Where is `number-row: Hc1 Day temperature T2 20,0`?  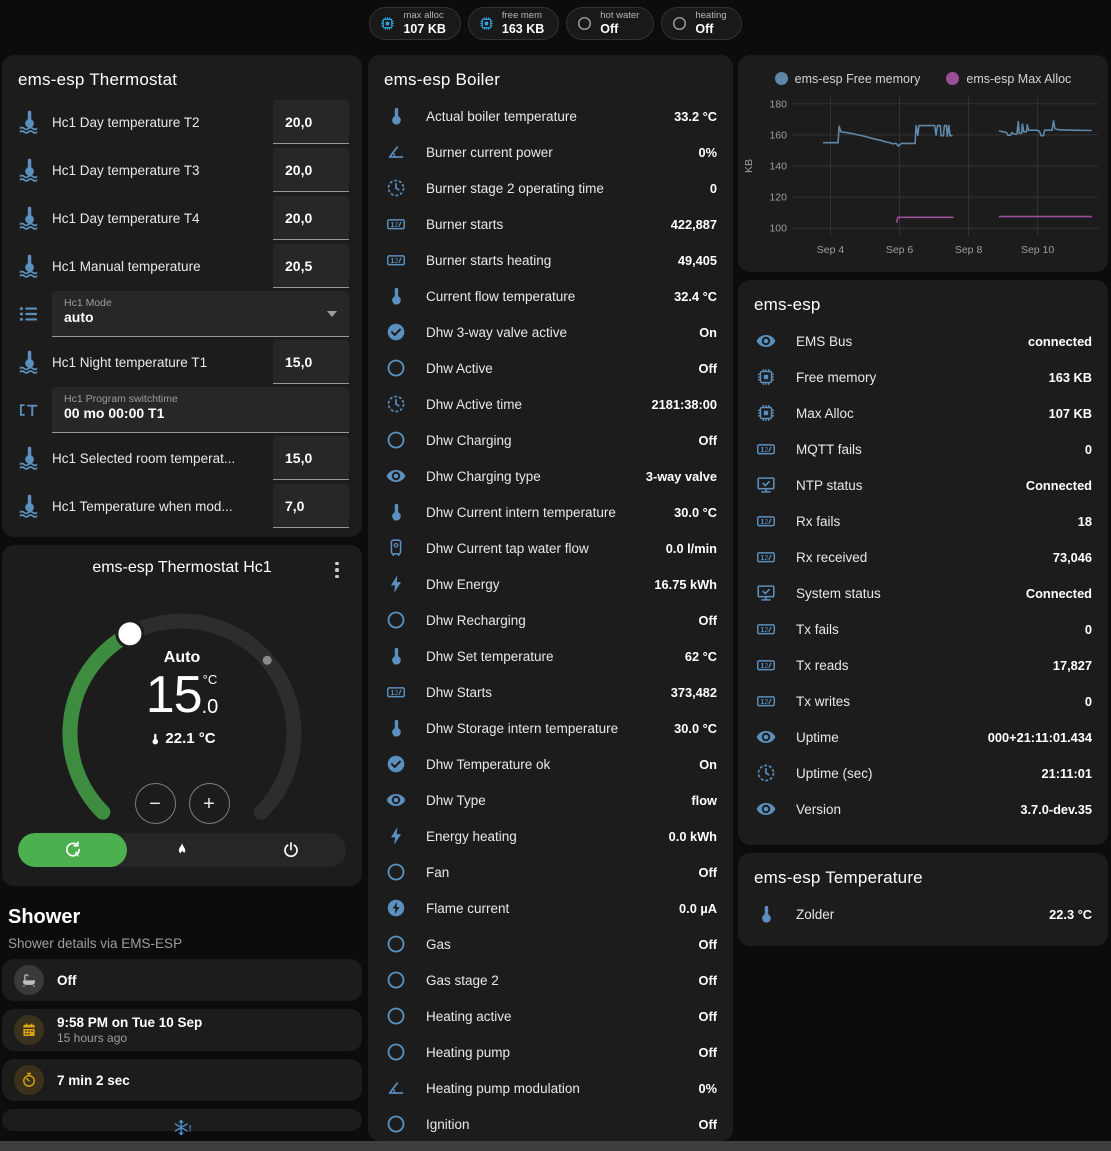
number-row: Hc1 Day temperature T2 20,0 is located at coordinates (182, 122).